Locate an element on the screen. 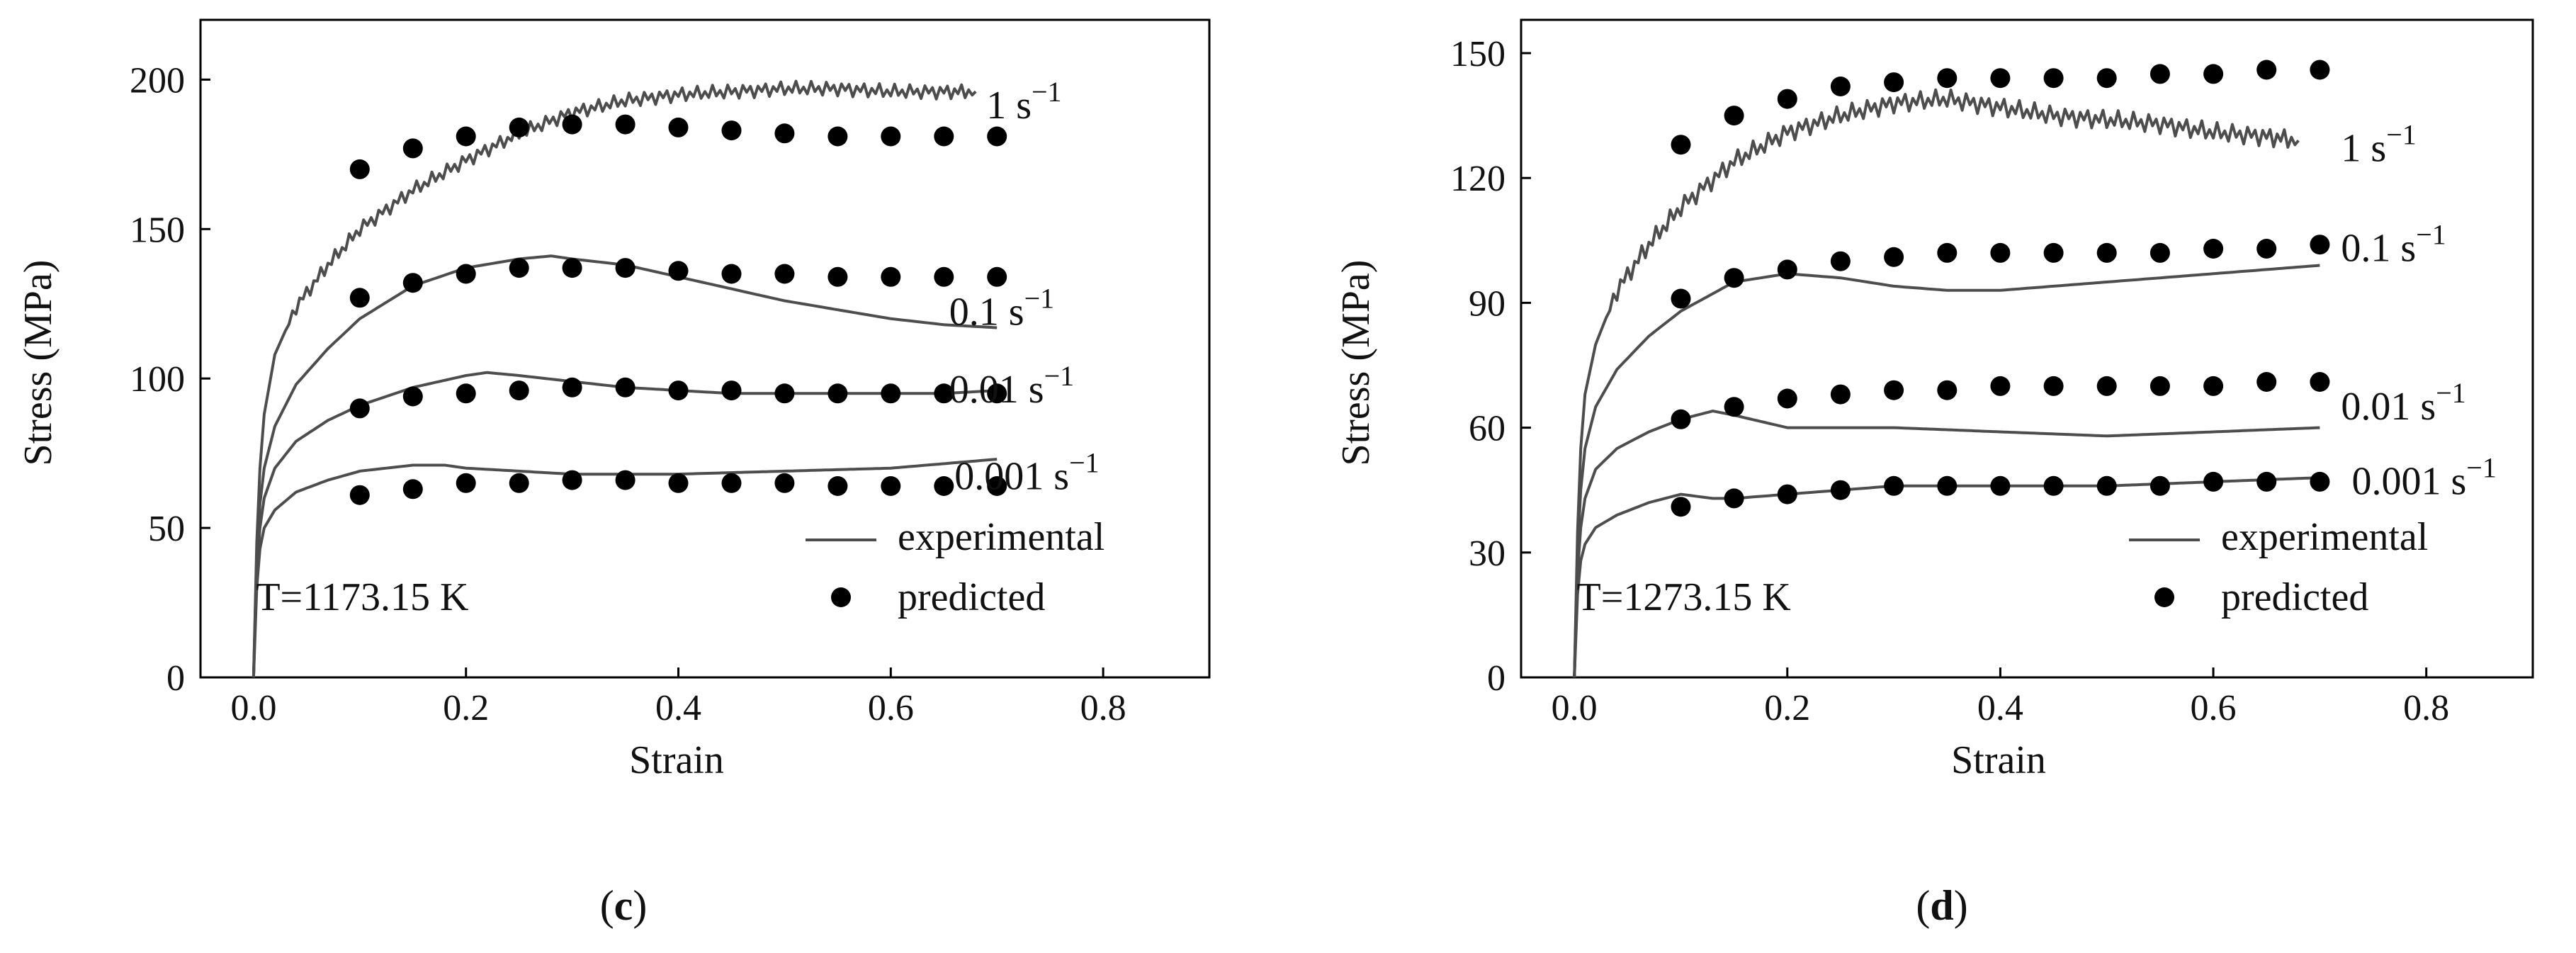 The image size is (2576, 953). panel-d-x-tick-label: 0.8 is located at coordinates (2426, 708).